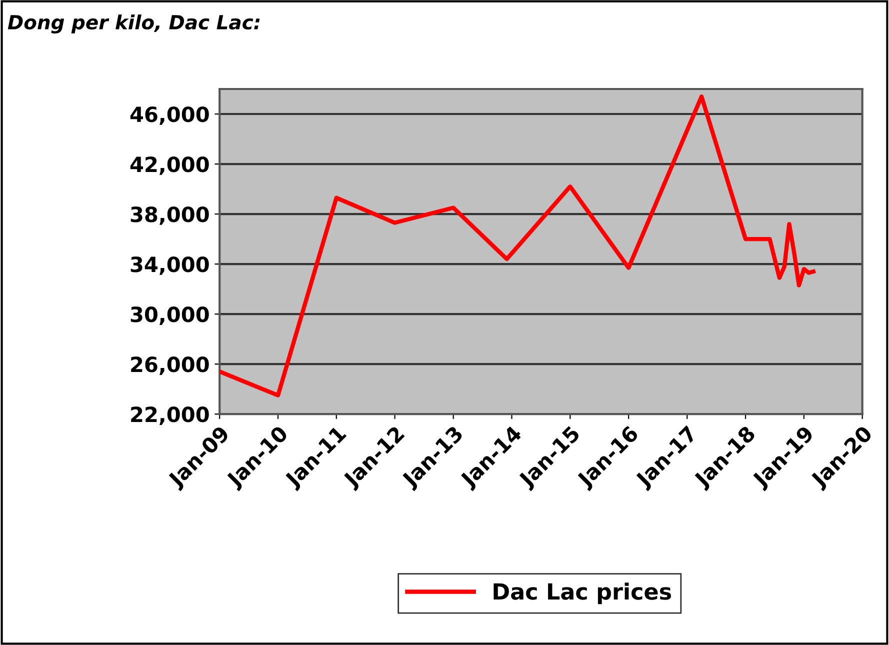 The height and width of the screenshot is (645, 889). I want to click on legend-label: Dac Lac prices, so click(582, 593).